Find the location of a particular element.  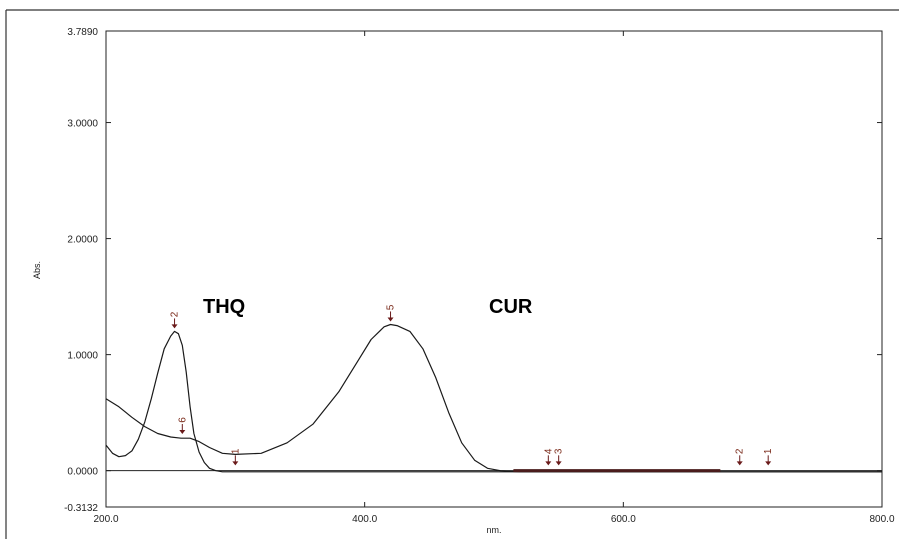

peak-marker: 4 is located at coordinates (548, 457).